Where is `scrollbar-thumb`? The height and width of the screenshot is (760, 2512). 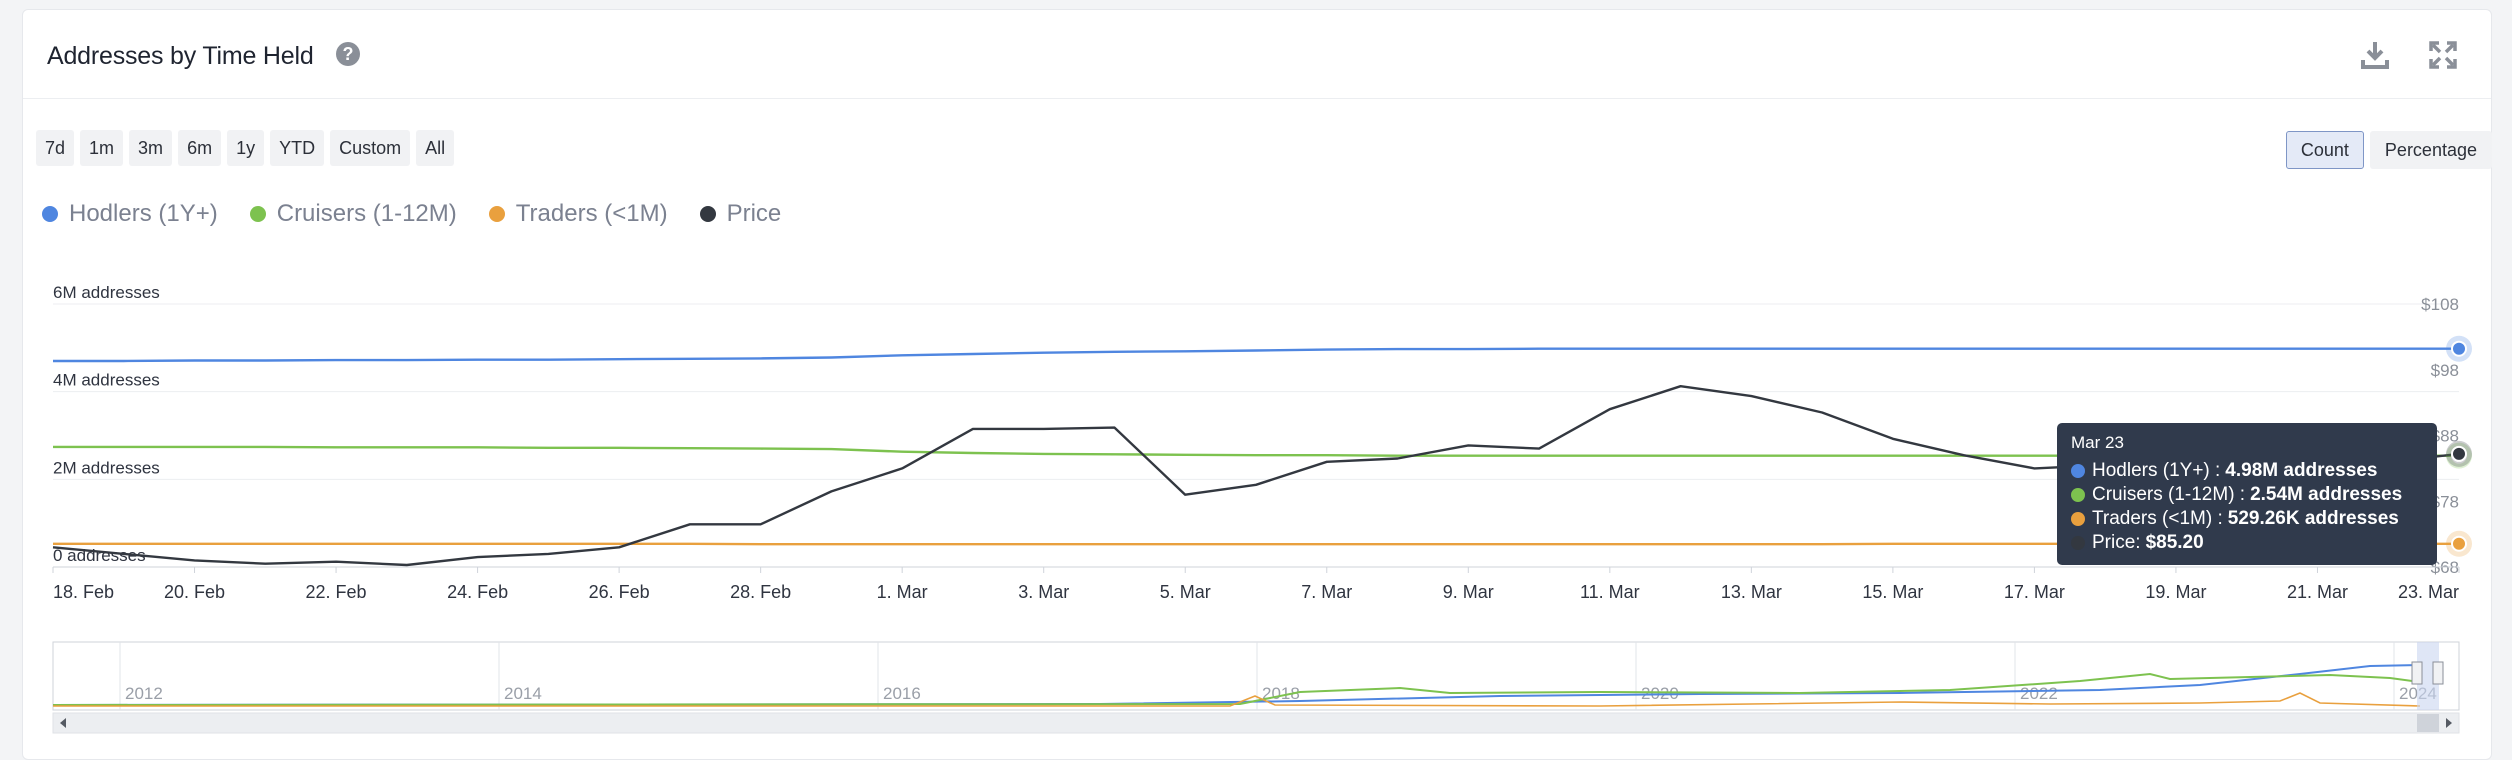
scrollbar-thumb is located at coordinates (2428, 723).